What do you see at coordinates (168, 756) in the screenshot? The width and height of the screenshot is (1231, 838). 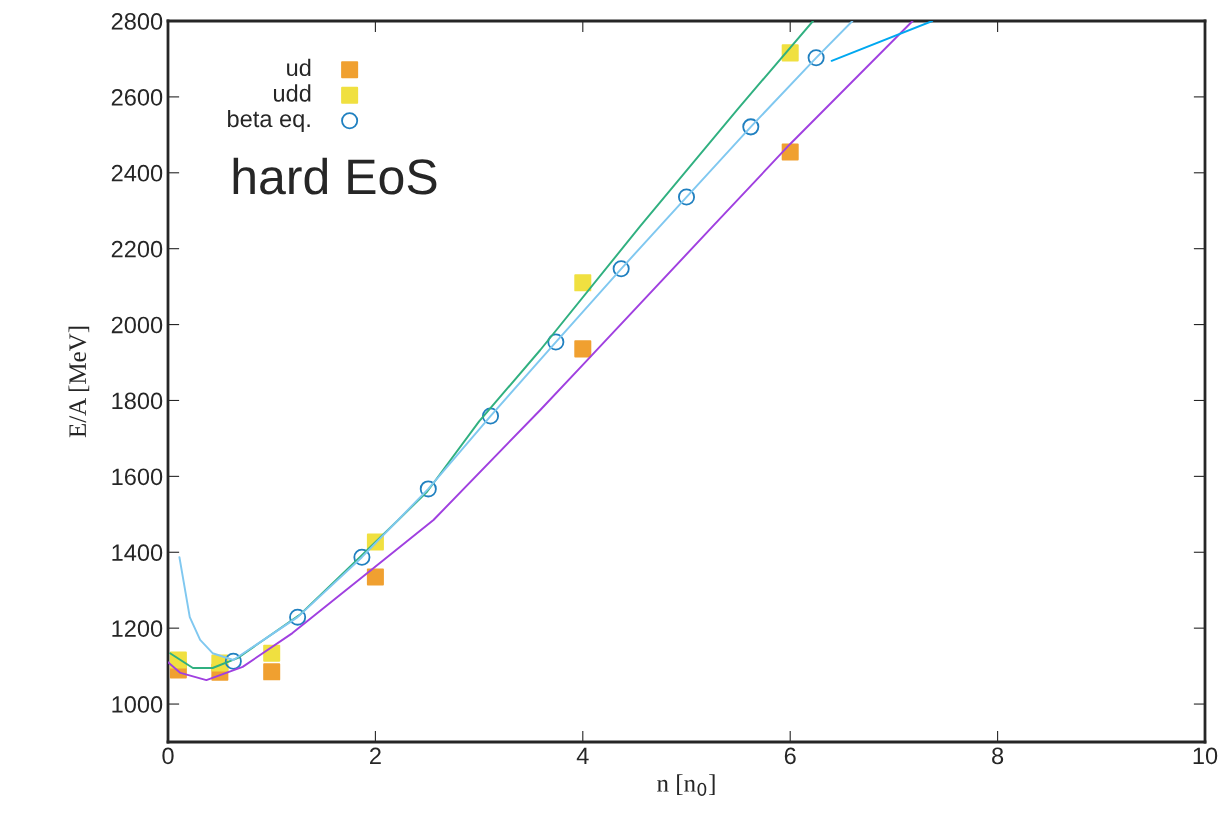 I see `x-tick-label: 0` at bounding box center [168, 756].